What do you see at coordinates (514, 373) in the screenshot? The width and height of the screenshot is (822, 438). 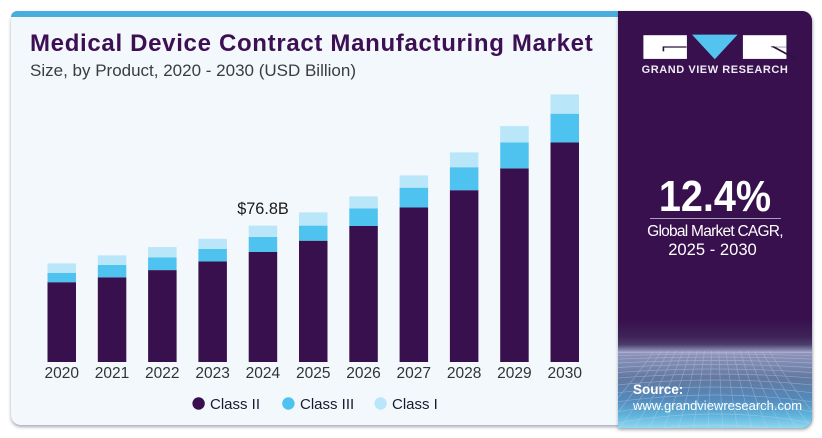 I see `svg-text: 2029` at bounding box center [514, 373].